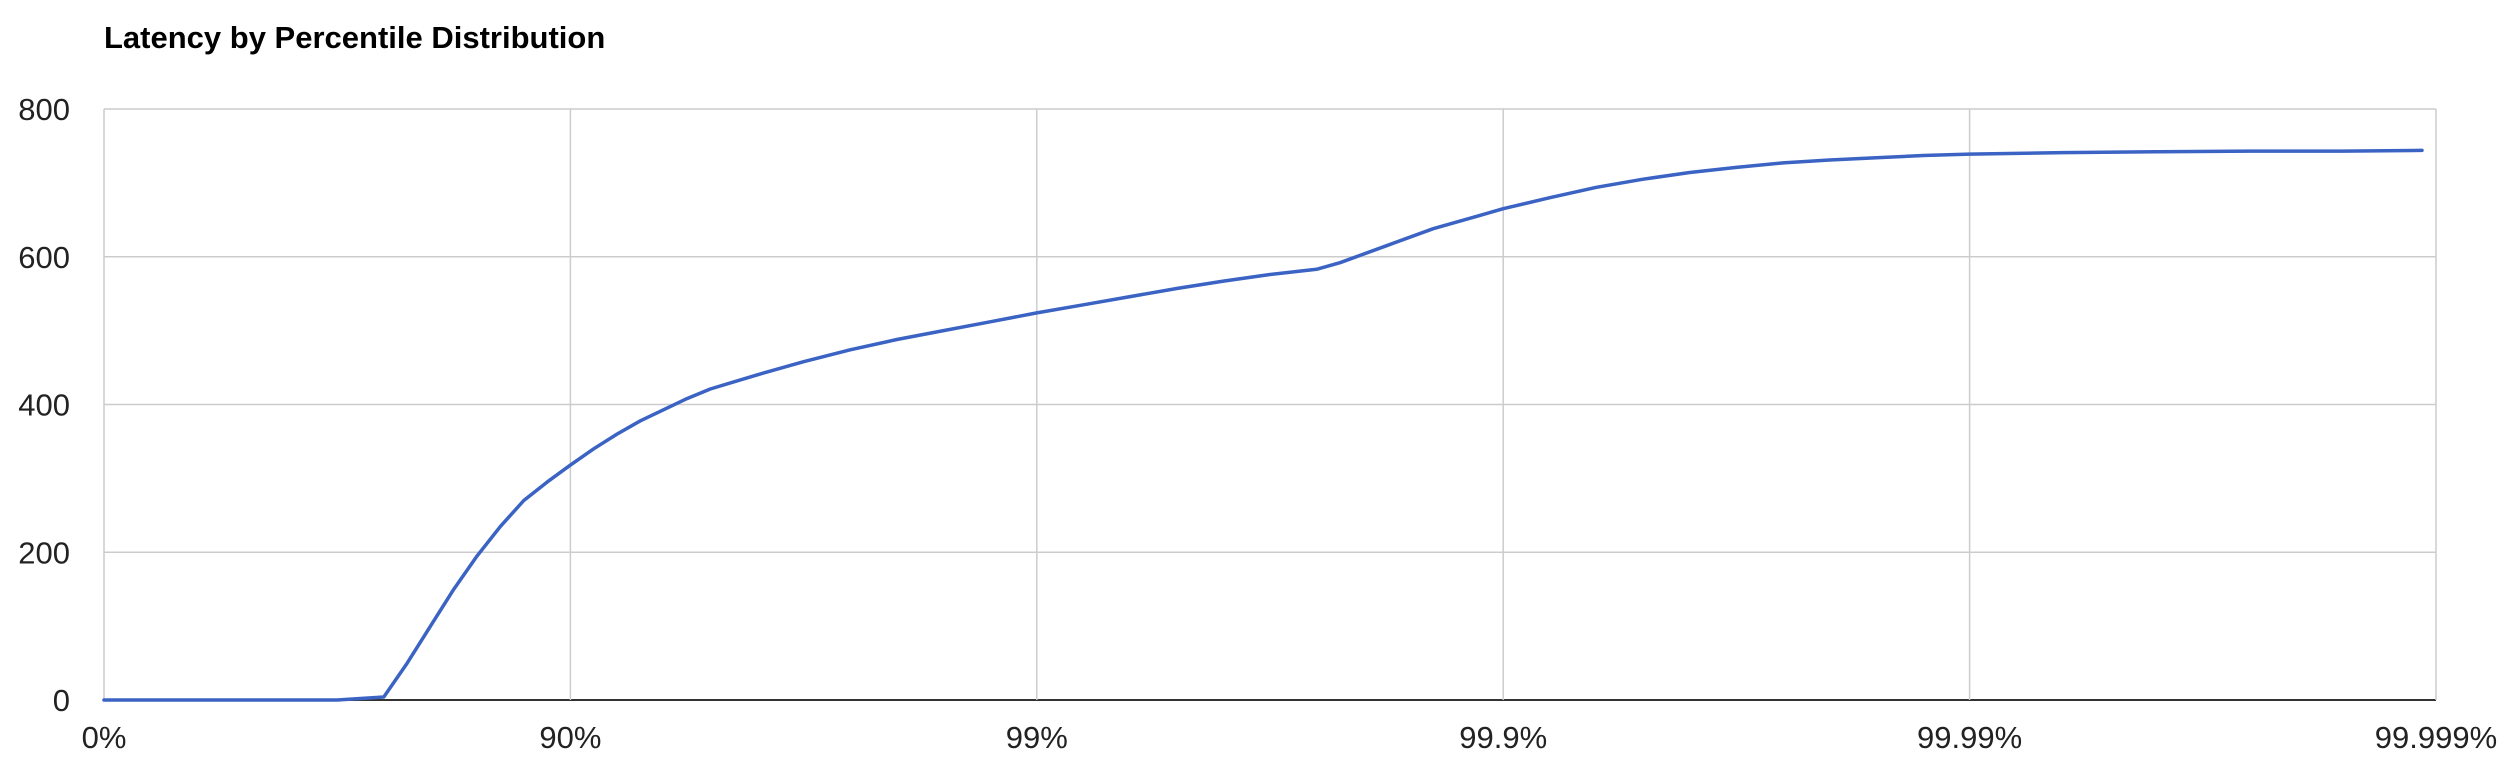 The width and height of the screenshot is (2508, 770). What do you see at coordinates (44, 552) in the screenshot?
I see `y-tick-label-200: 200` at bounding box center [44, 552].